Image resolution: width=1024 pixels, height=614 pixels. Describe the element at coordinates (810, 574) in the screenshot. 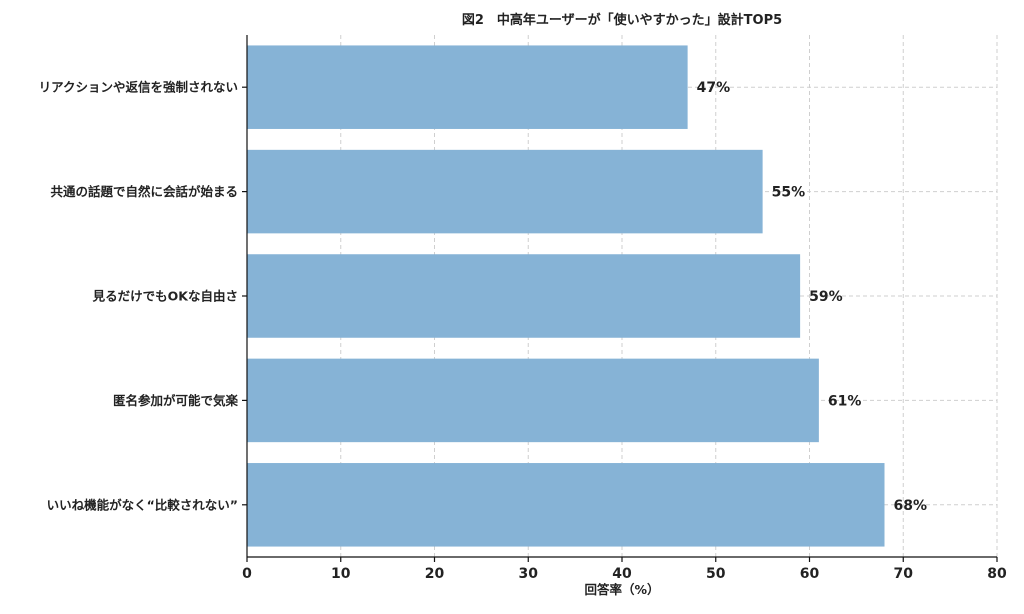

I see `x-tick-label: 60` at that location.